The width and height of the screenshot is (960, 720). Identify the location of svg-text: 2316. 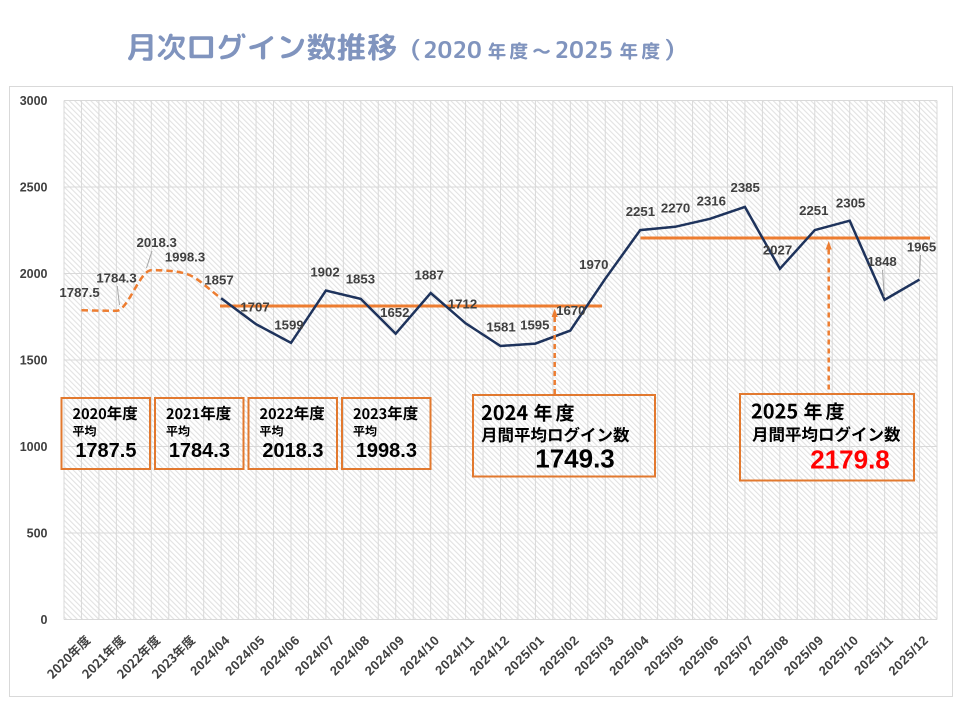
(711, 201).